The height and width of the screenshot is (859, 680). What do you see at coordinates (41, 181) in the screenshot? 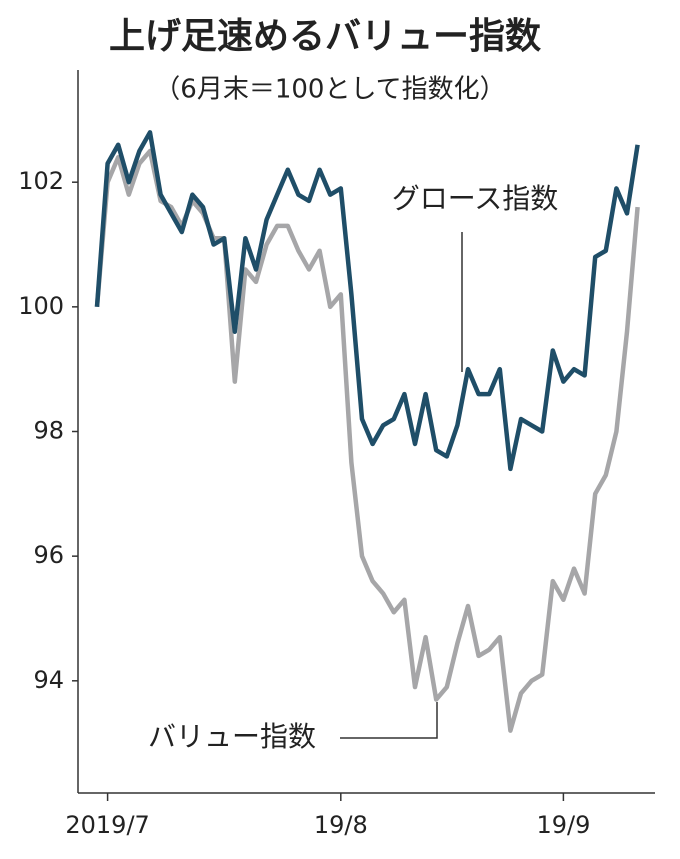
I see `y-tick-label: 102` at bounding box center [41, 181].